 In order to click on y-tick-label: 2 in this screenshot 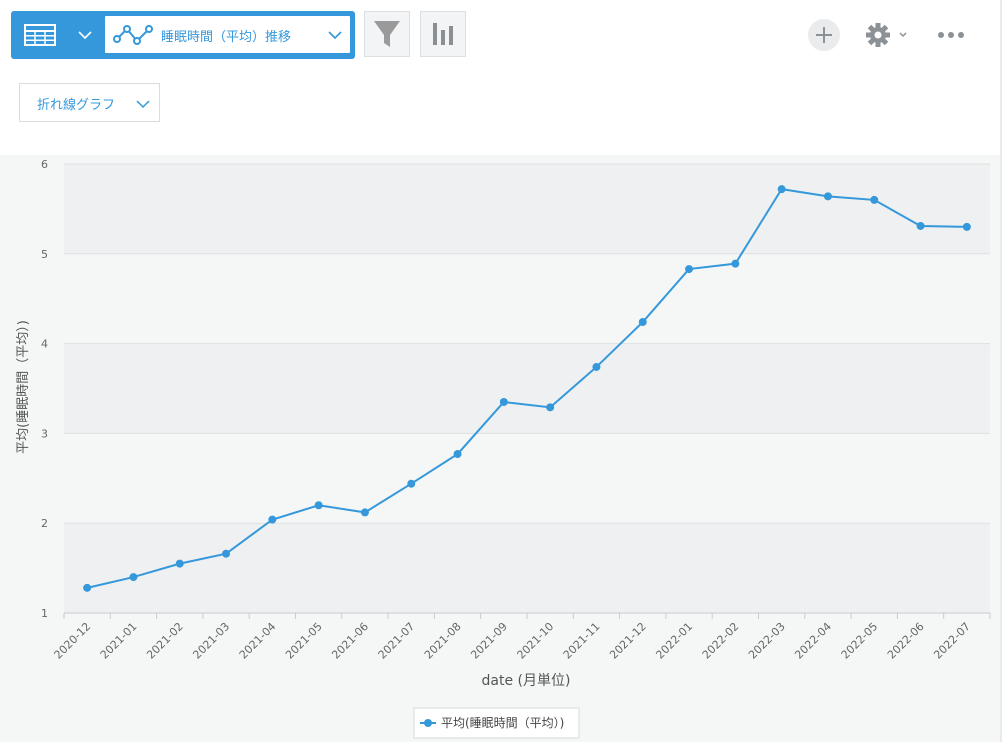, I will do `click(44, 523)`.